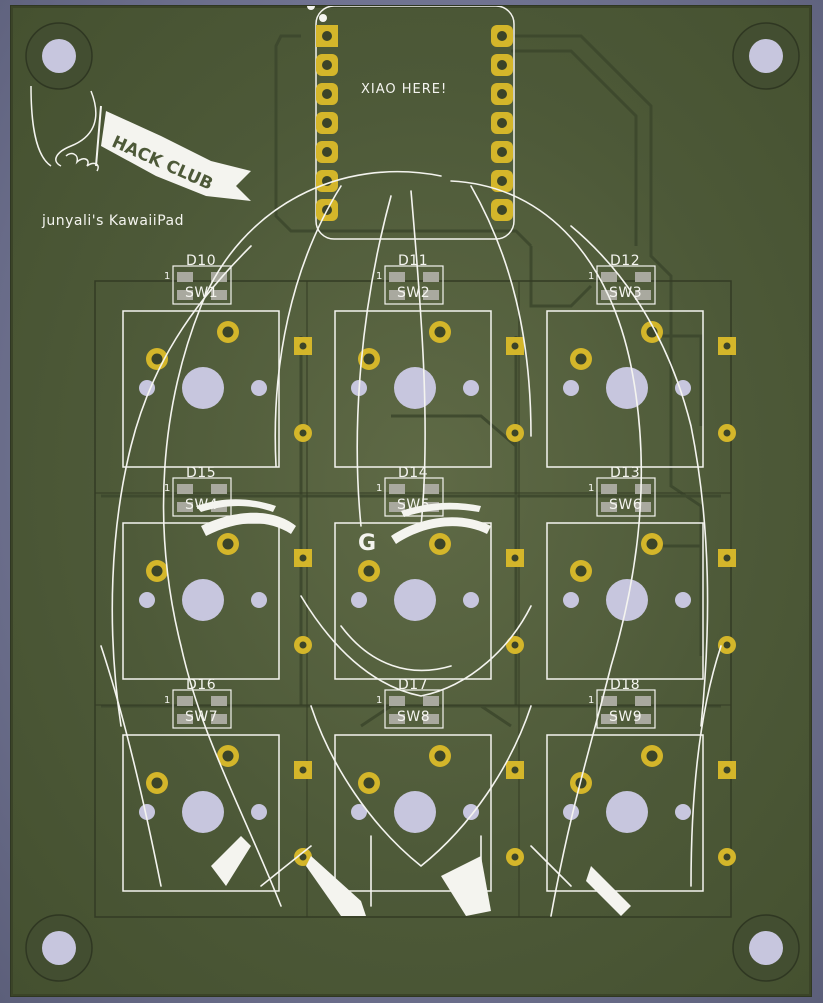 The width and height of the screenshot is (823, 1003). I want to click on hack-club-logo, so click(140, 143).